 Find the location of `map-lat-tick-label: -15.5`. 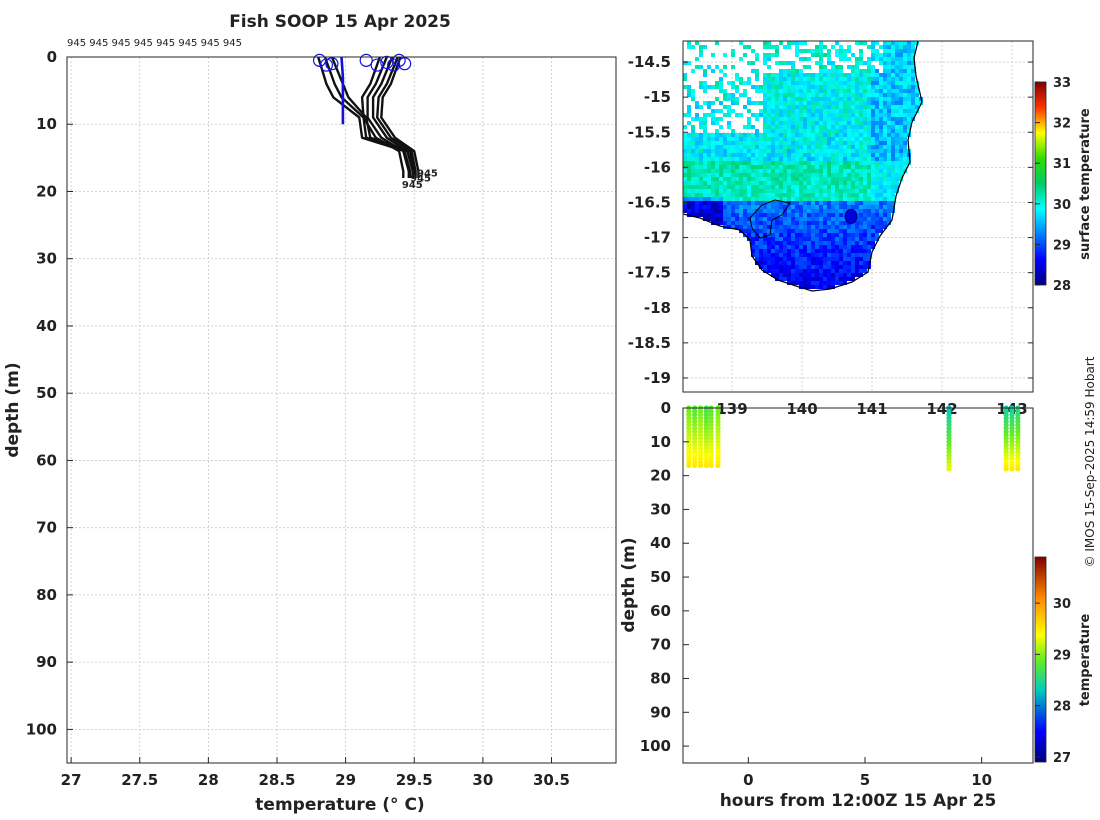

map-lat-tick-label: -15.5 is located at coordinates (649, 132).